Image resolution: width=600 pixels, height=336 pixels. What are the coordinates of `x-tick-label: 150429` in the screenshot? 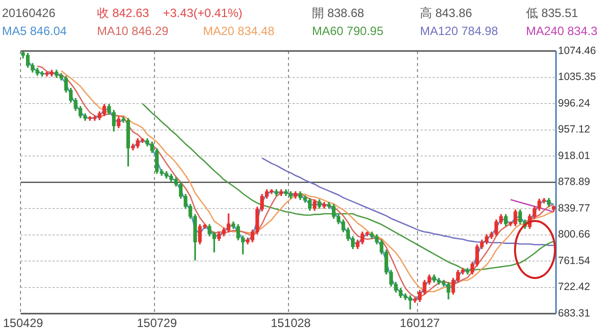 It's located at (23, 323).